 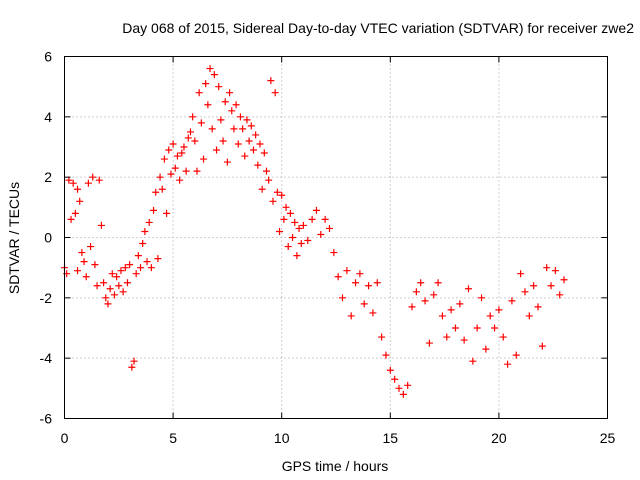 What do you see at coordinates (46, 238) in the screenshot?
I see `y-tick-labels: -6 -4 -2 0 2 4 6` at bounding box center [46, 238].